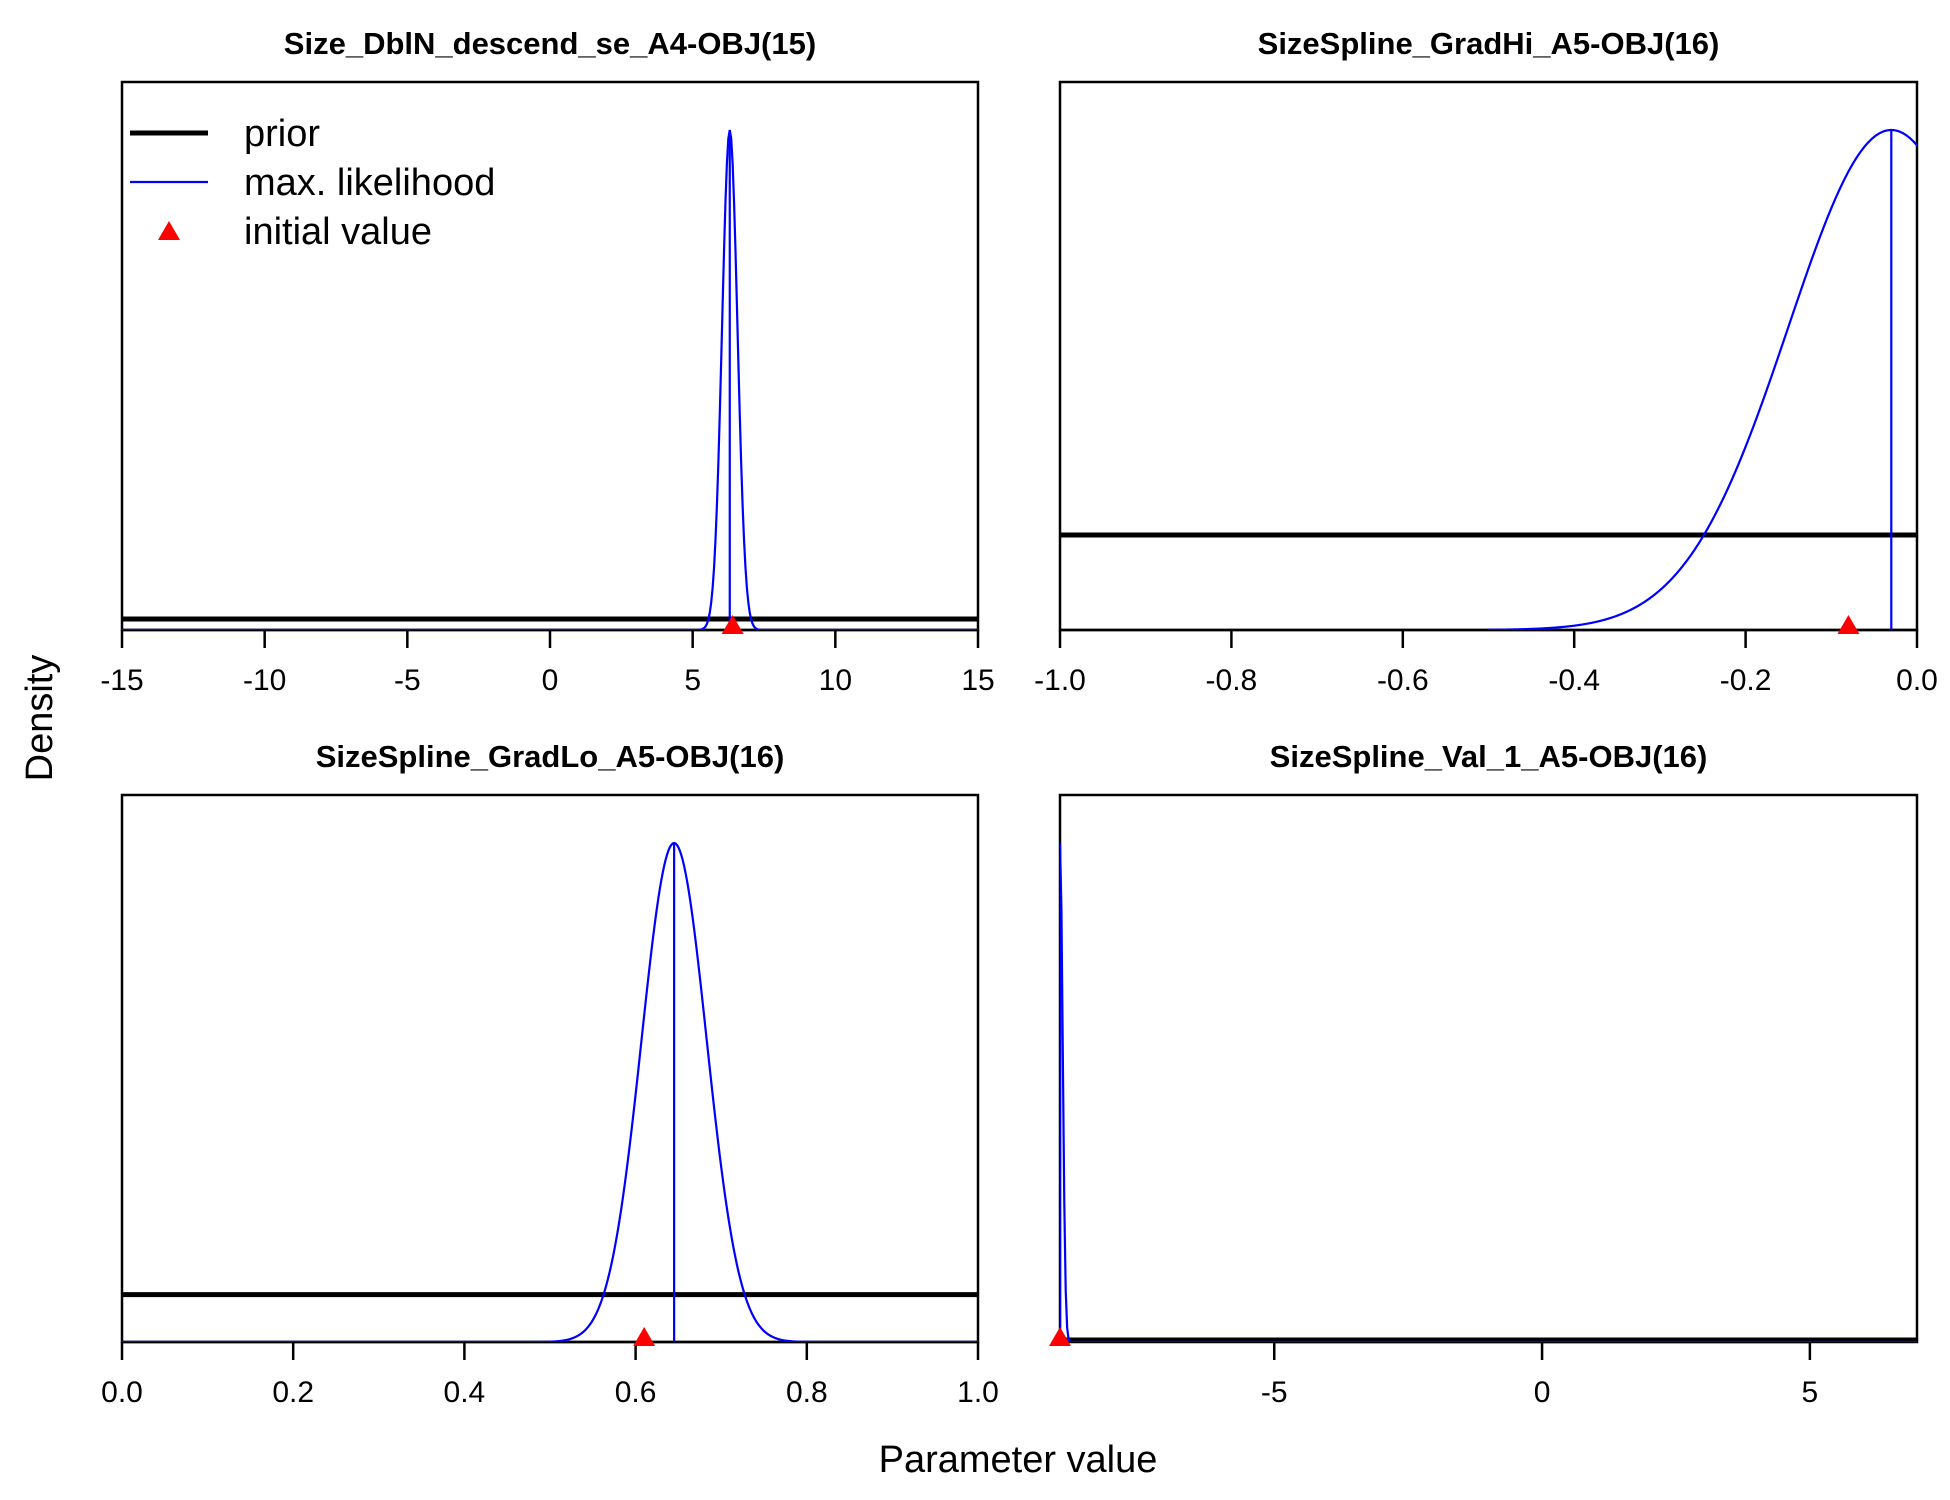 This screenshot has height=1500, width=1950. I want to click on legend: prior max. likelihood initial value, so click(312, 183).